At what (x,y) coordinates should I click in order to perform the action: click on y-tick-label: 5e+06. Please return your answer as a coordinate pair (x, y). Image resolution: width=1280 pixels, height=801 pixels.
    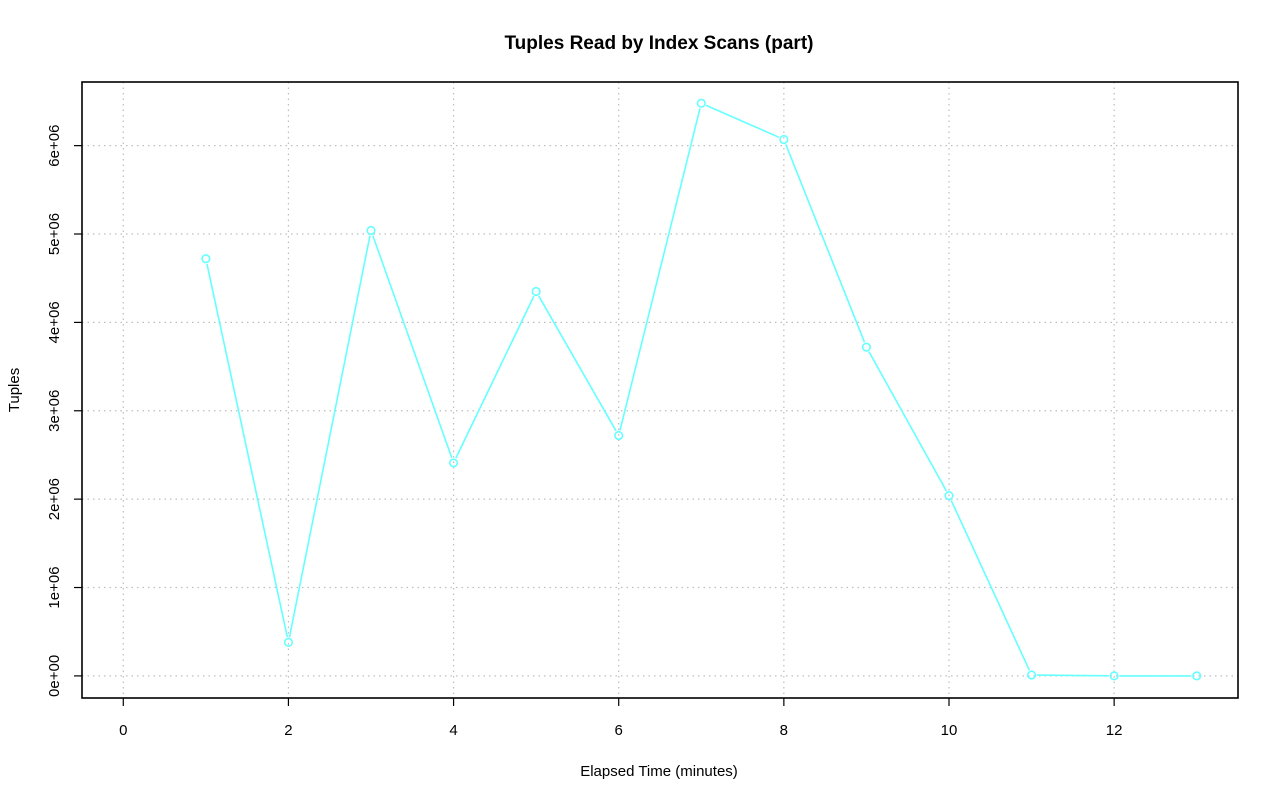
    Looking at the image, I should click on (54, 234).